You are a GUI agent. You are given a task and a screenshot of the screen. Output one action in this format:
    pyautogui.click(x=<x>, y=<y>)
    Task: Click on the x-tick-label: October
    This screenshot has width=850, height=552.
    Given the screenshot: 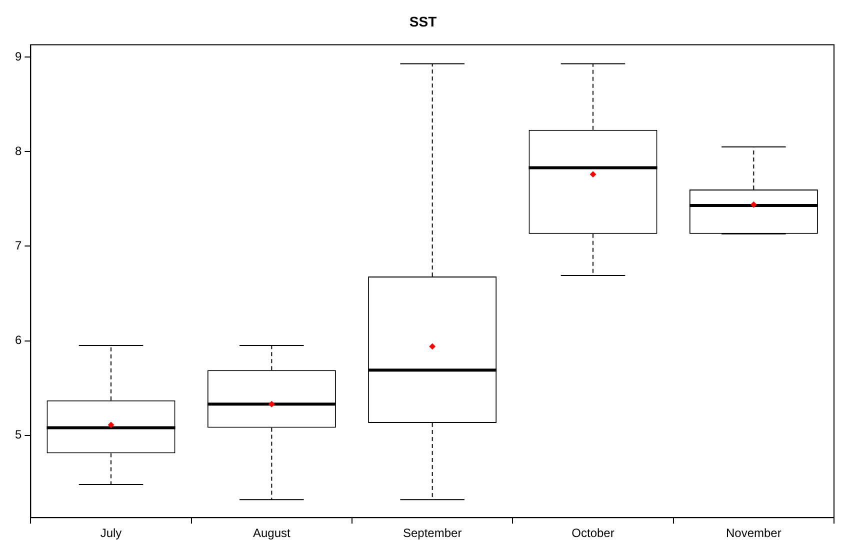 What is the action you would take?
    pyautogui.click(x=593, y=533)
    